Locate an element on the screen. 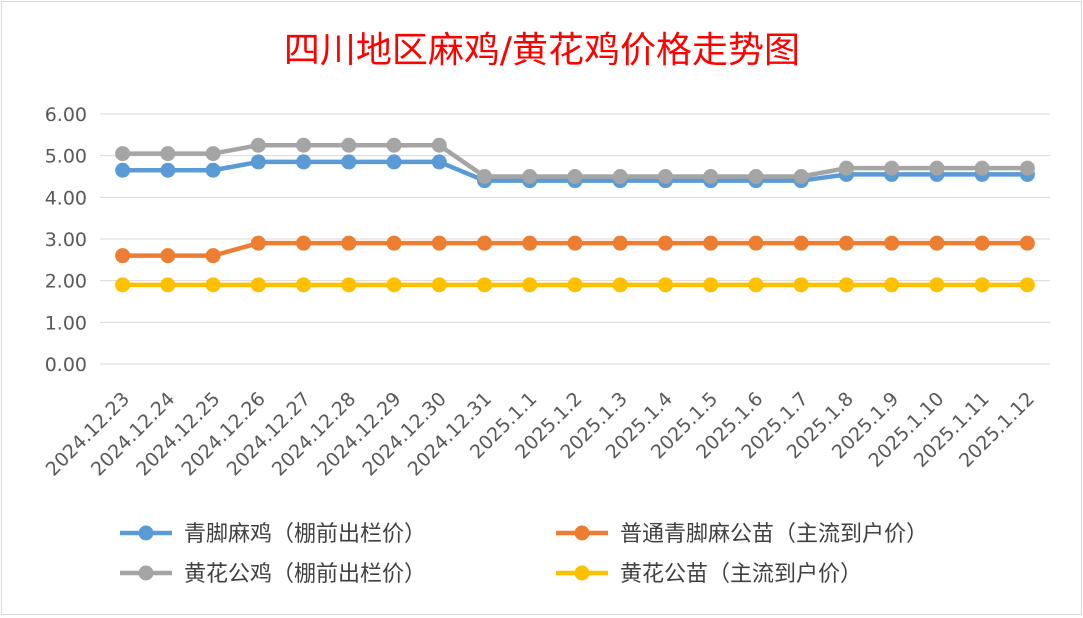  y-axis: 0.00 1.00 2.00 3.00 4.00 5.00 6.00 is located at coordinates (66, 240).